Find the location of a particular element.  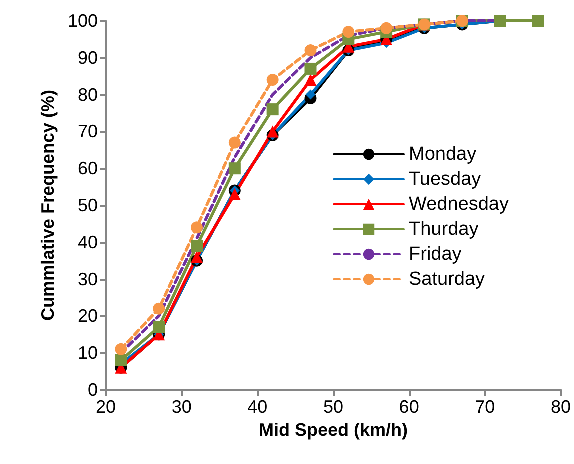

x-tick-label: 50 is located at coordinates (333, 407).